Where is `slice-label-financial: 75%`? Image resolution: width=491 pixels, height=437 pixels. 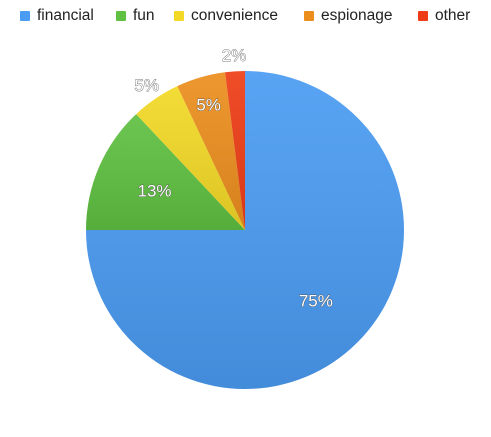 slice-label-financial: 75% is located at coordinates (316, 300).